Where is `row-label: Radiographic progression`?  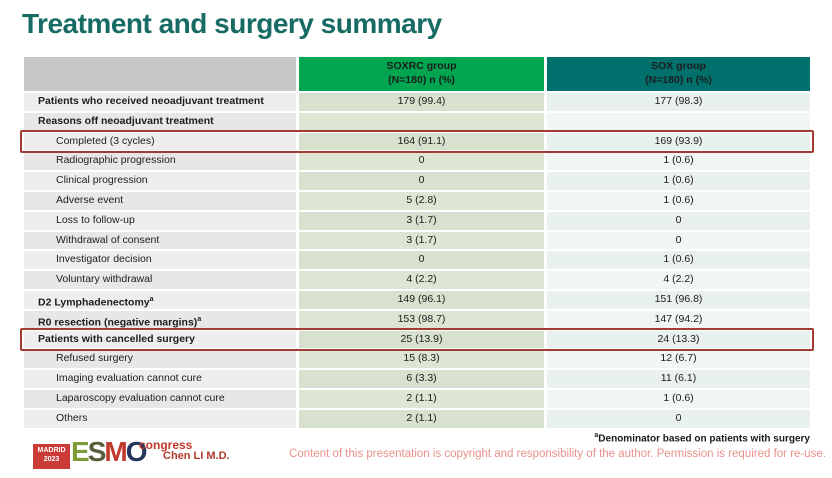
row-label: Radiographic progression is located at coordinates (160, 161).